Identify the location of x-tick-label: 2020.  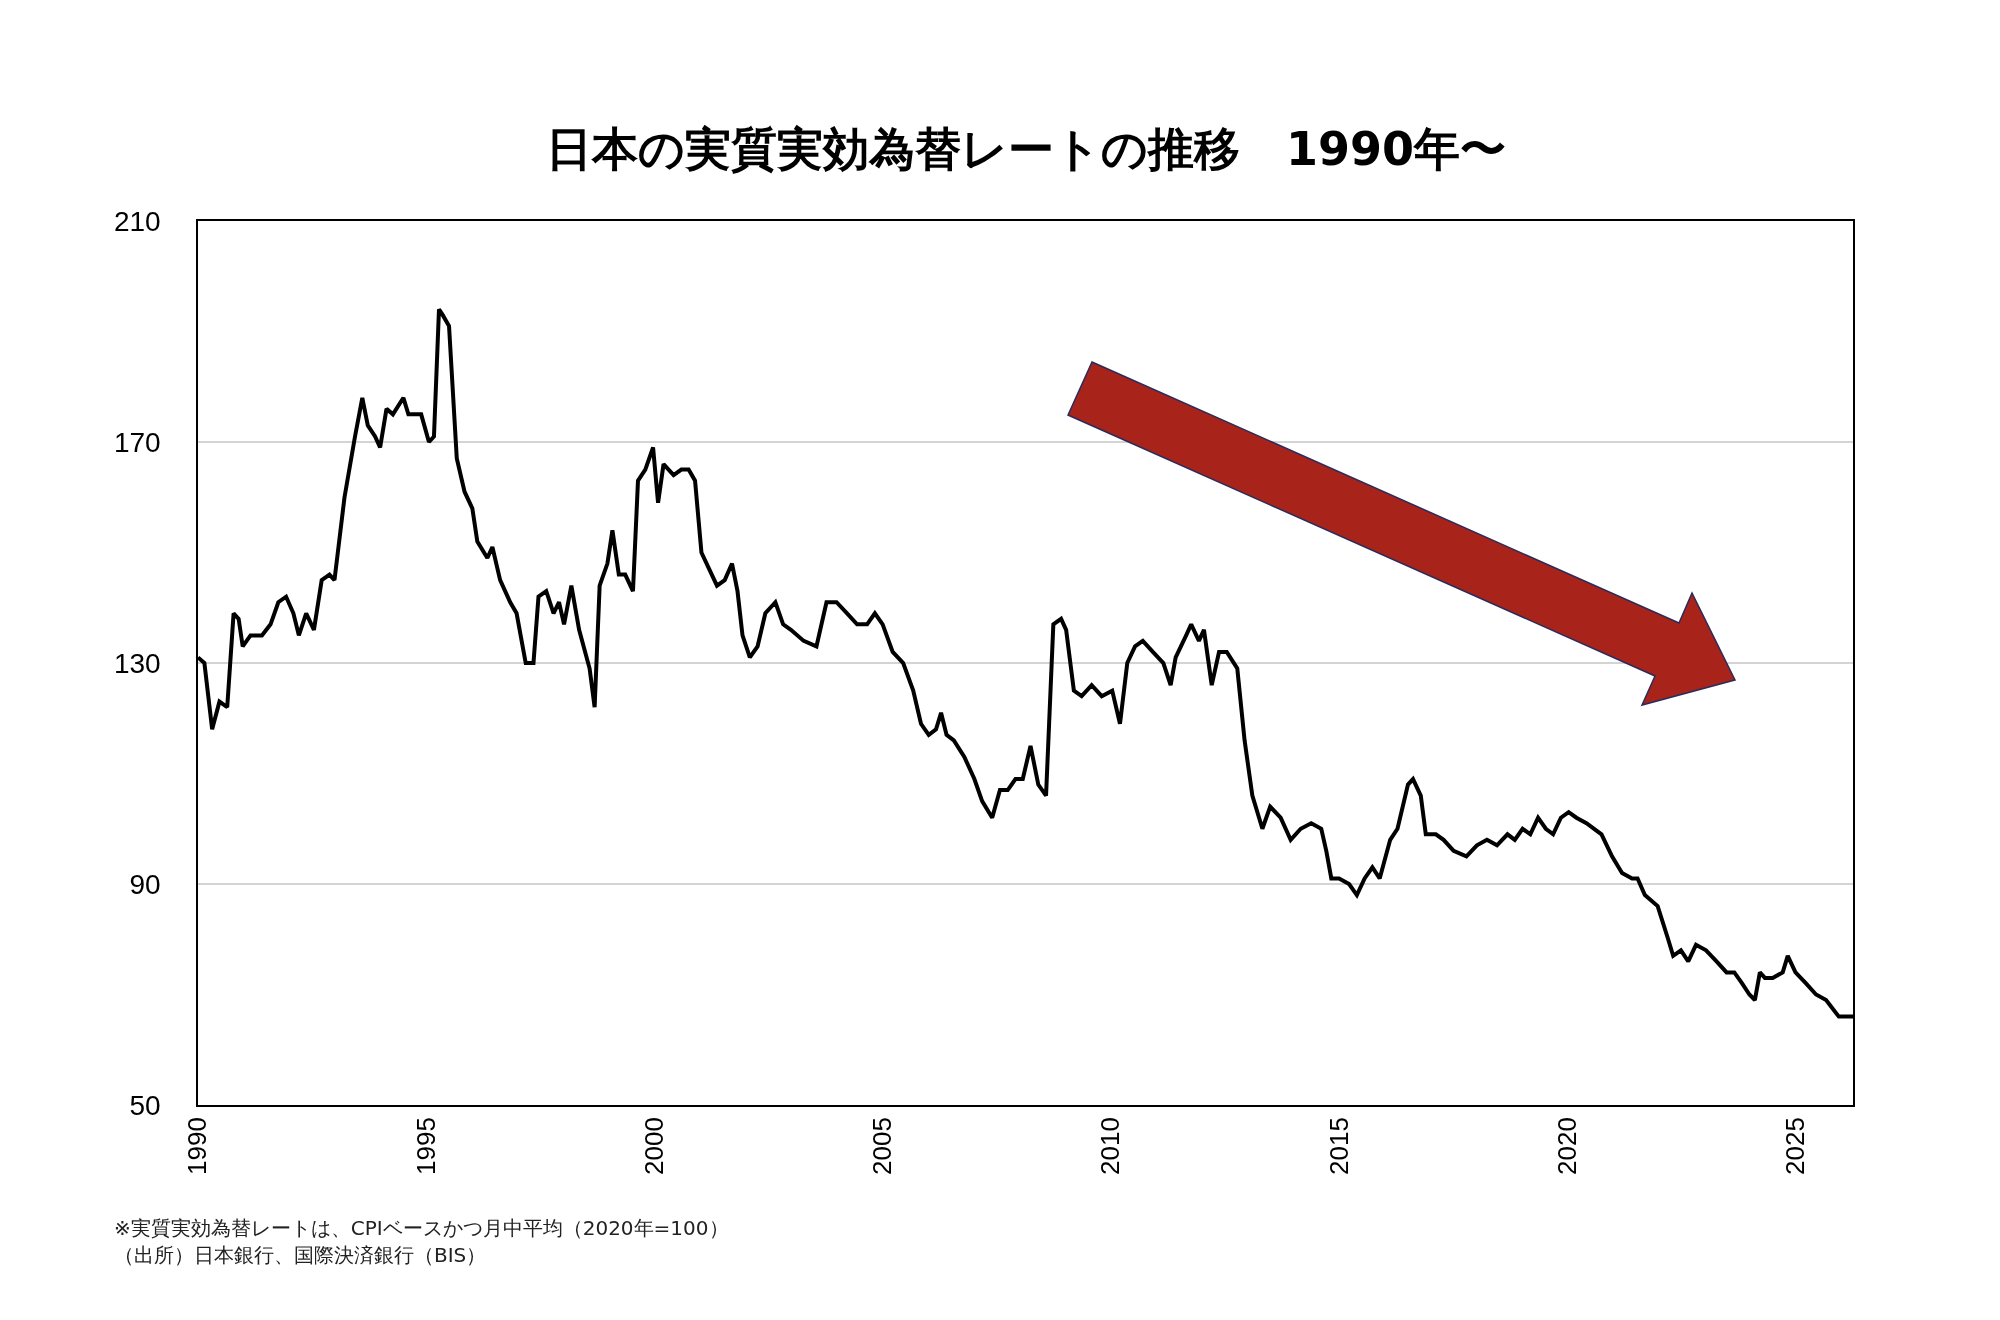
(1566, 1146).